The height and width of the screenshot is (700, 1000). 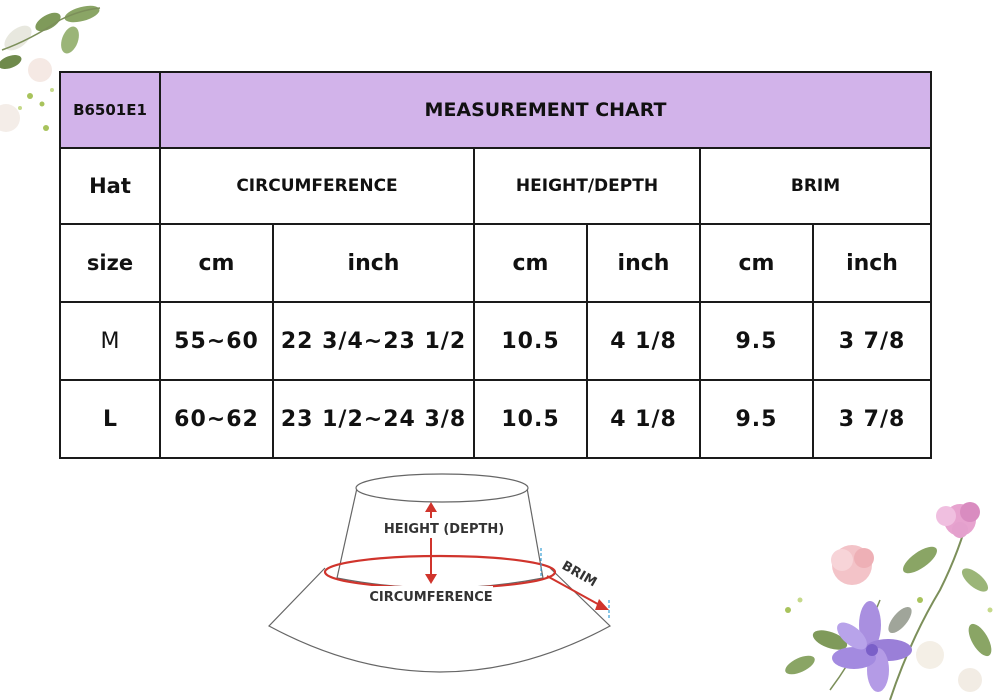 What do you see at coordinates (756, 263) in the screenshot?
I see `unit-cm-brim: cm` at bounding box center [756, 263].